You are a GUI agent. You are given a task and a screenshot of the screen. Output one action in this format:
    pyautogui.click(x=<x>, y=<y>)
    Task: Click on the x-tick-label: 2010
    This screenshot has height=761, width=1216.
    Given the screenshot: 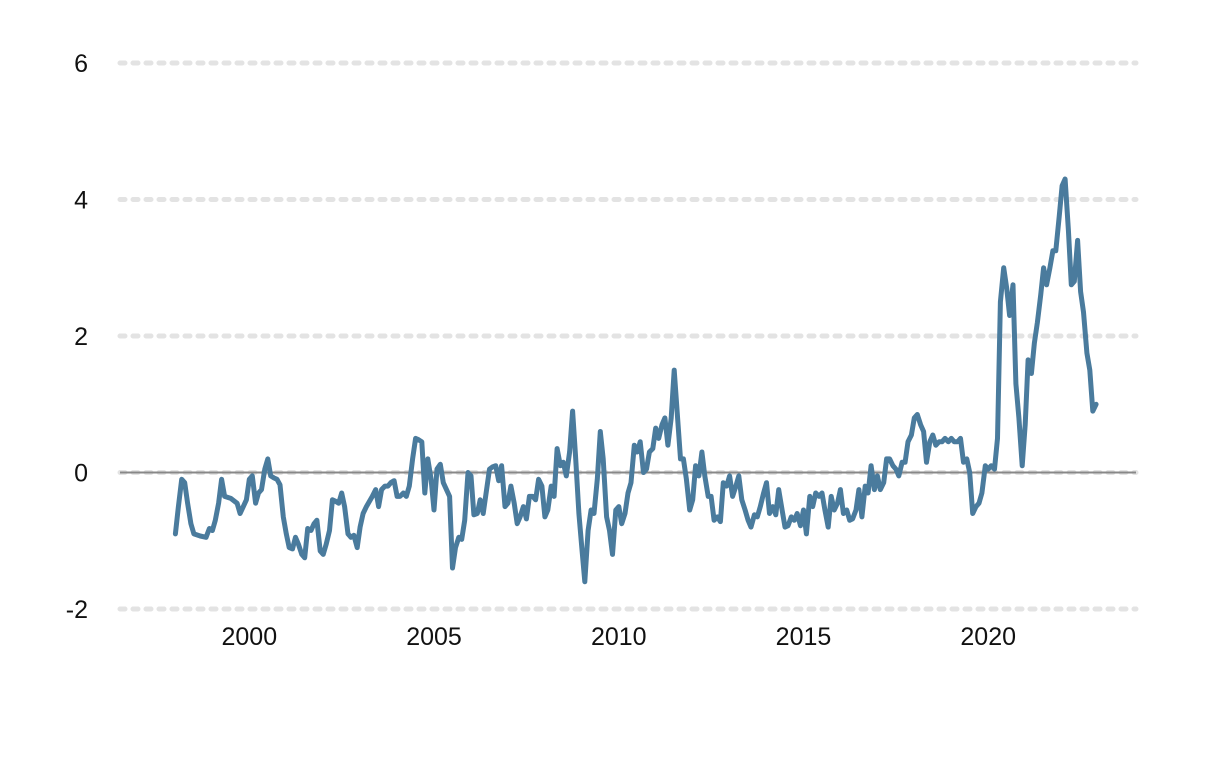 What is the action you would take?
    pyautogui.click(x=619, y=637)
    